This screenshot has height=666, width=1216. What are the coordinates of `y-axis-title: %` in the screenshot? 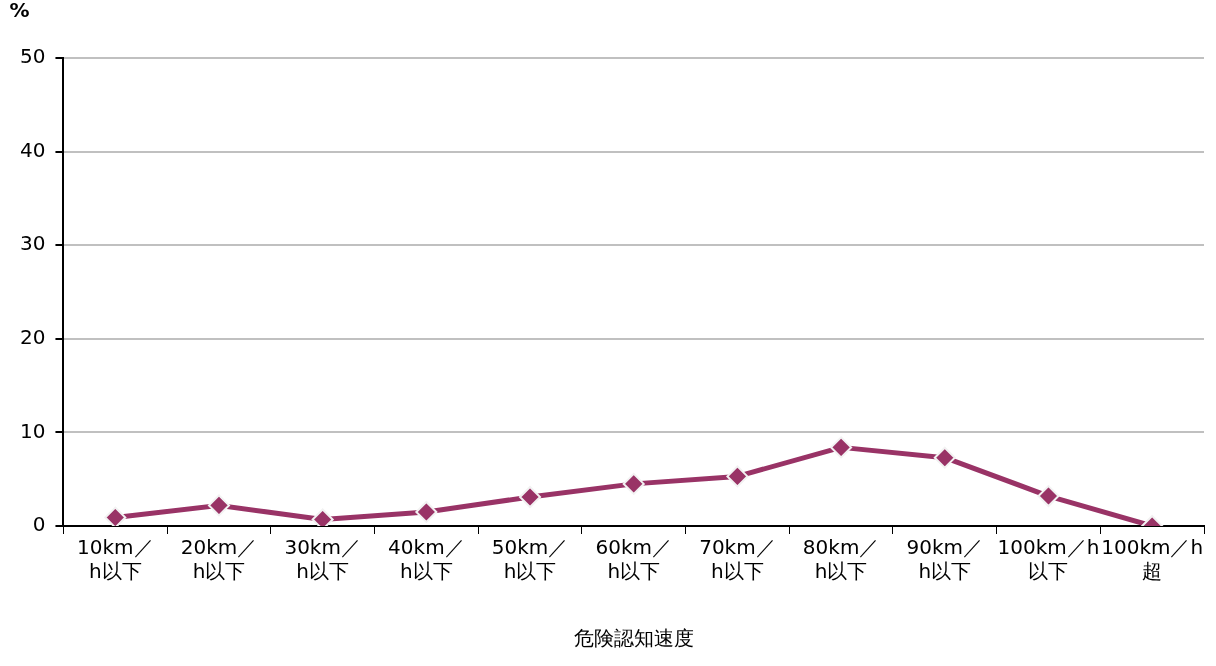 It's located at (19, 11).